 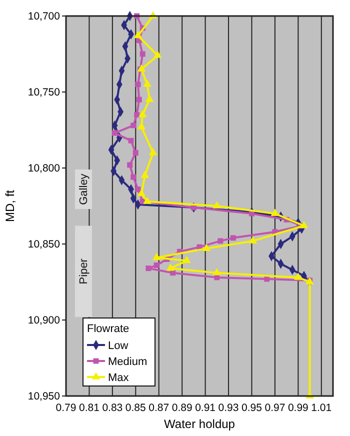 I want to click on x-axis-title: Water holdup, so click(x=200, y=424).